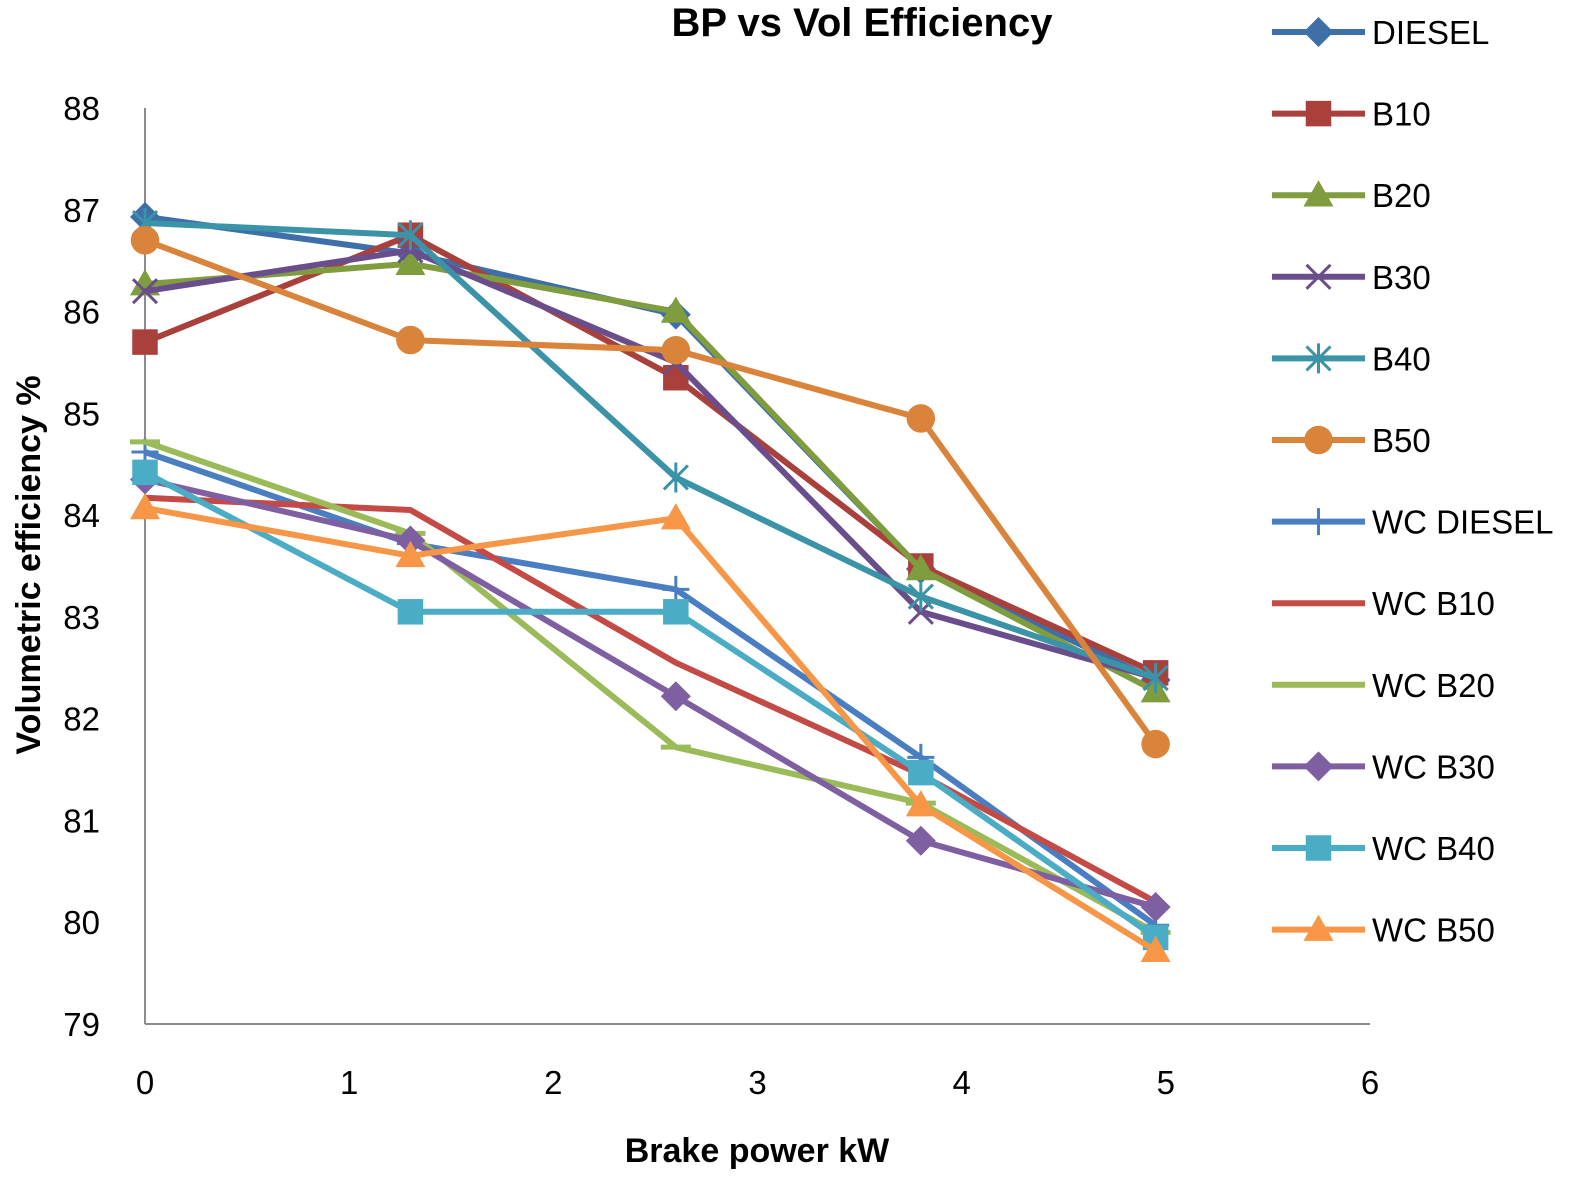 This screenshot has width=1575, height=1177. I want to click on x-tick-label: 6, so click(1370, 1082).